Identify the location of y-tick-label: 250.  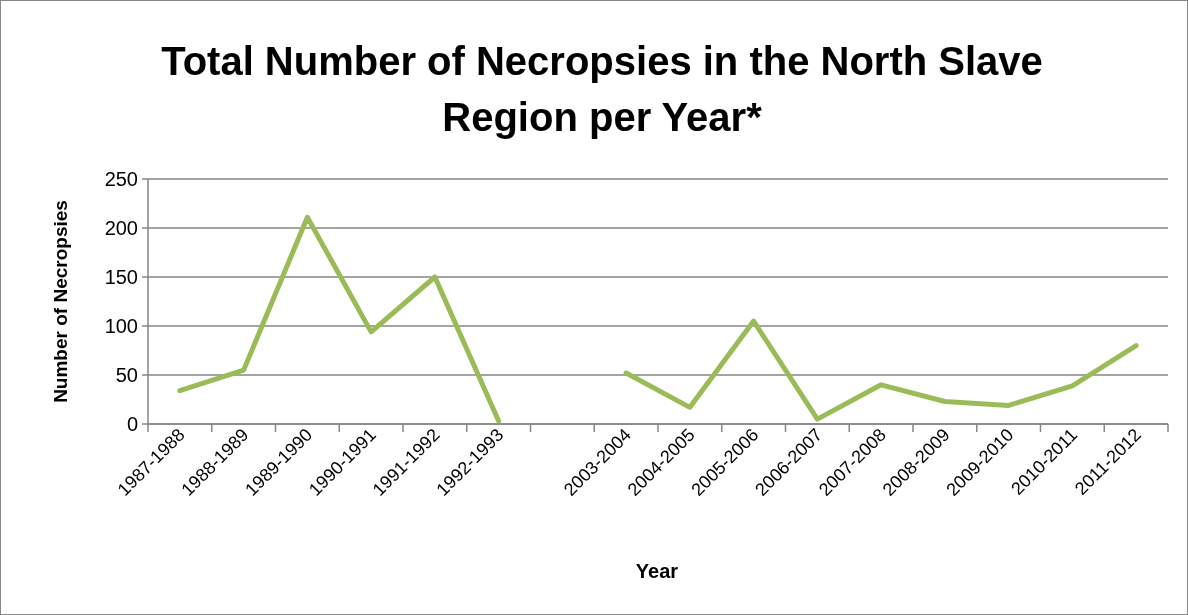
(121, 179).